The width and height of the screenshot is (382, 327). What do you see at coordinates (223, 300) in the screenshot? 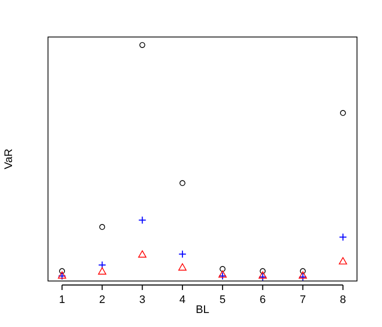
I see `x-tick-label: 5` at bounding box center [223, 300].